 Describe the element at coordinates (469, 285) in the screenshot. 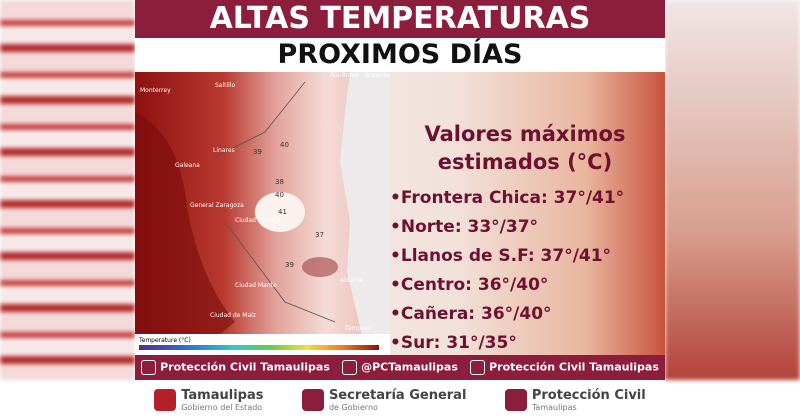

I see `info-item: •Centro: 36°/40°` at that location.